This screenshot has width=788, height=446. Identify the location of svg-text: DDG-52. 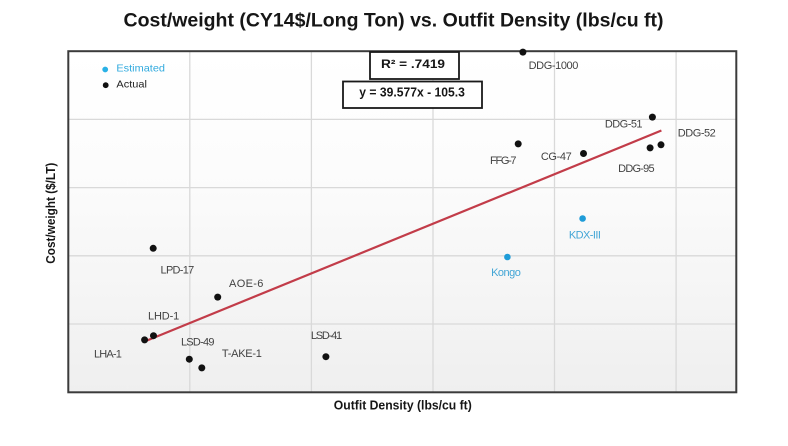
(697, 134).